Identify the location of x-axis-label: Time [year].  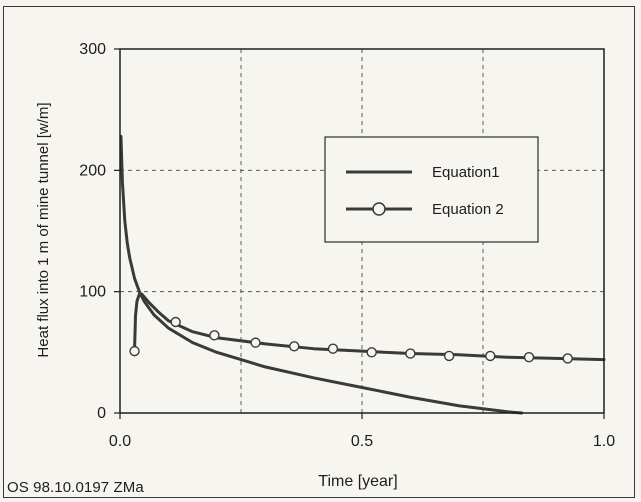
(357, 481).